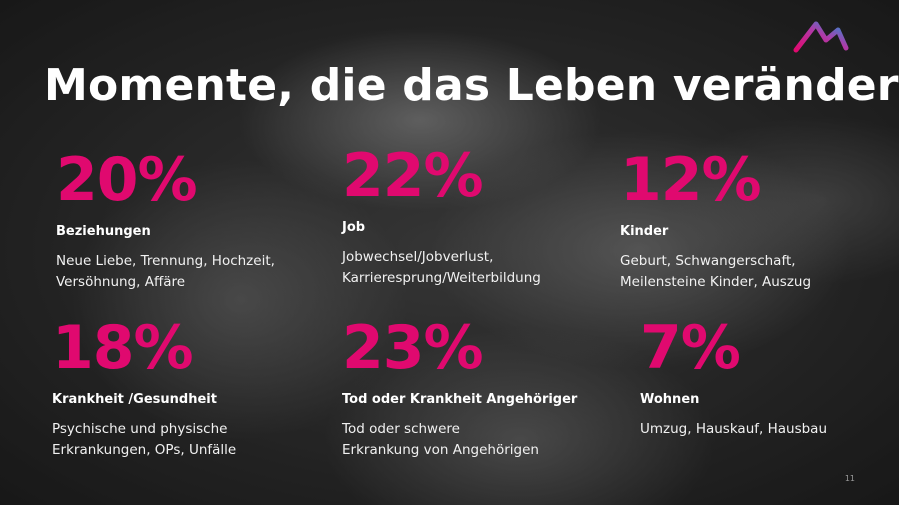 This screenshot has height=505, width=899. Describe the element at coordinates (691, 180) in the screenshot. I see `stat-percent: 12%` at that location.